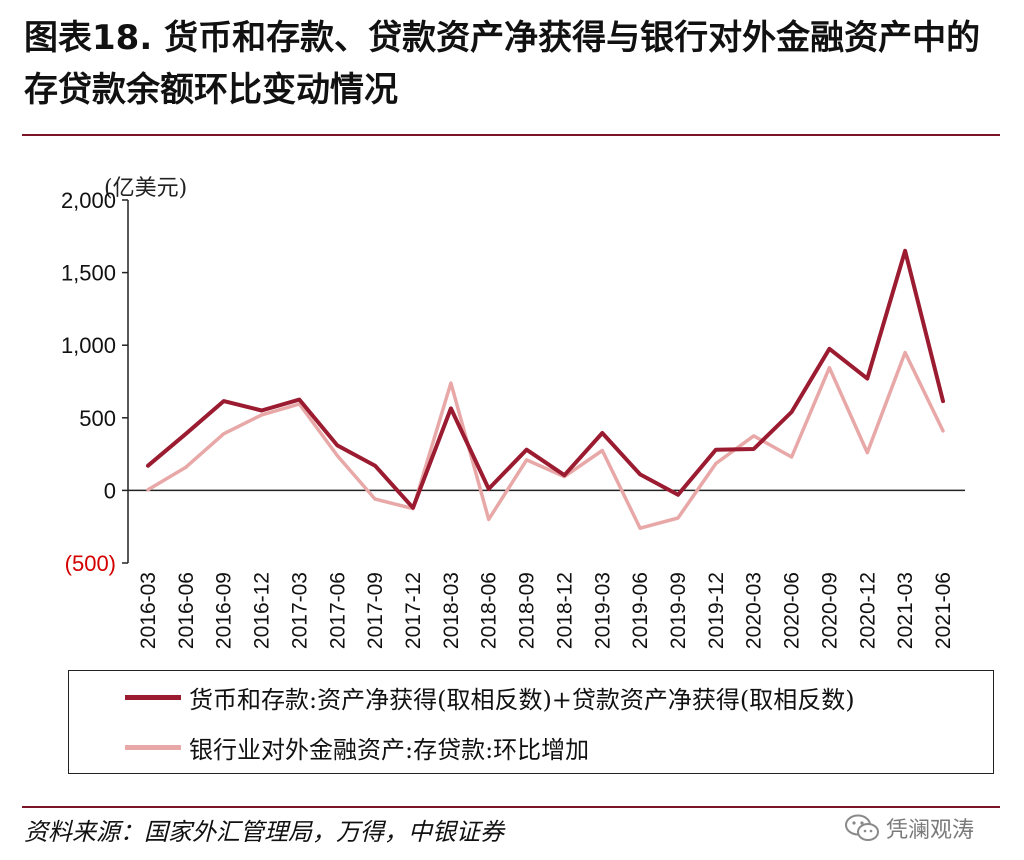 This screenshot has width=1024, height=860. I want to click on x-tick-label: 2016-03, so click(148, 610).